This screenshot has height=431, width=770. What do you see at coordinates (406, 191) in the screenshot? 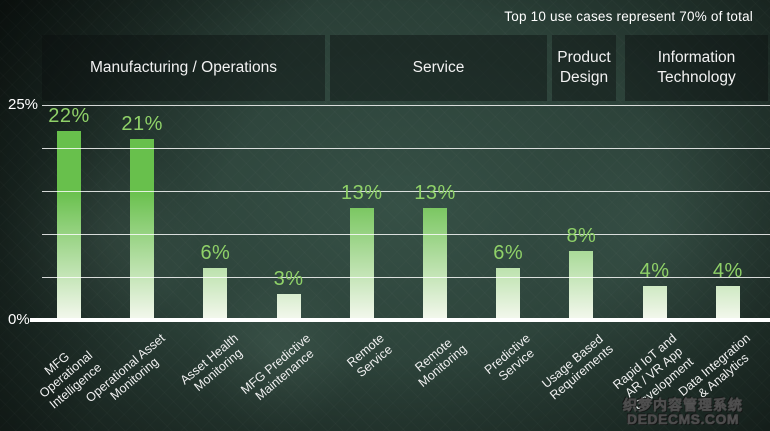
I see `gridline-15pct` at bounding box center [406, 191].